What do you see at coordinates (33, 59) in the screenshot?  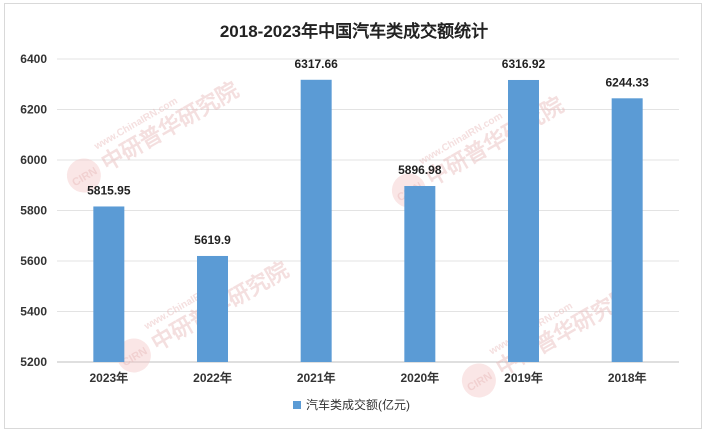 I see `y-tick-label: 6400` at bounding box center [33, 59].